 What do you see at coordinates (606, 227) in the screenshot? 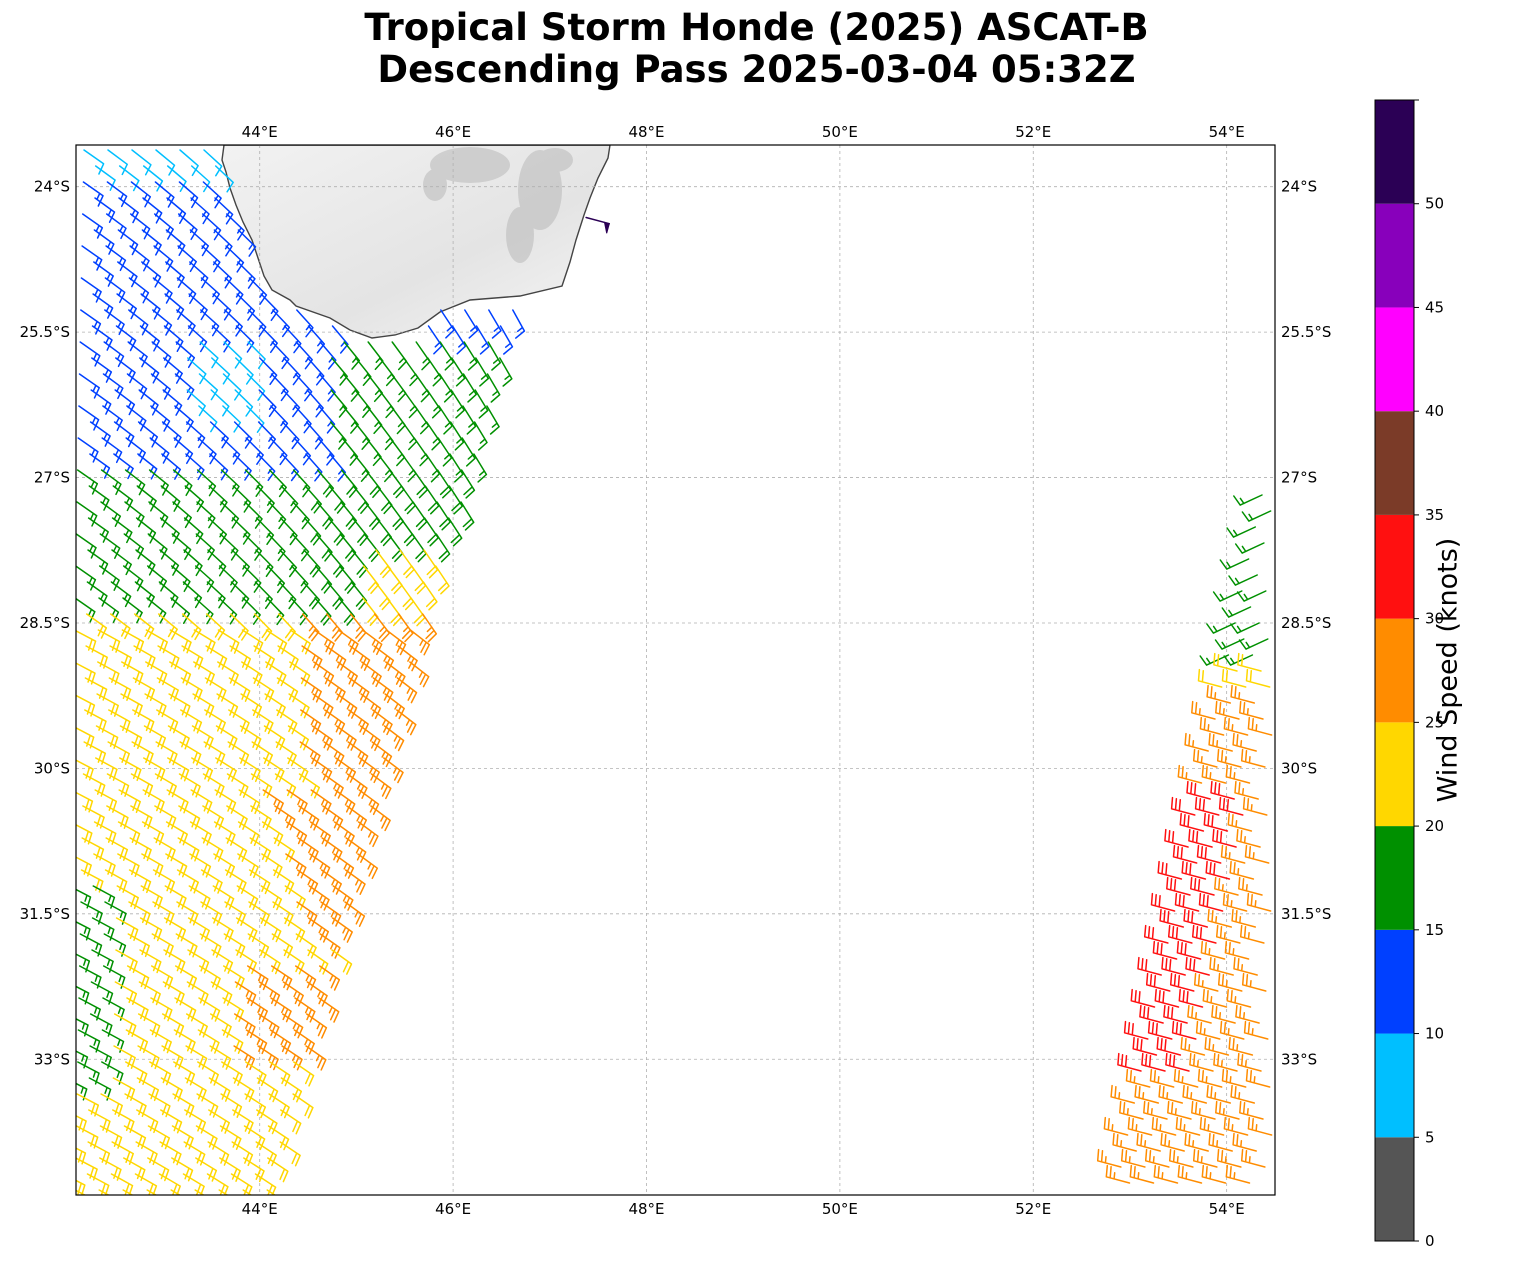
I see `wind-barb-flag` at bounding box center [606, 227].